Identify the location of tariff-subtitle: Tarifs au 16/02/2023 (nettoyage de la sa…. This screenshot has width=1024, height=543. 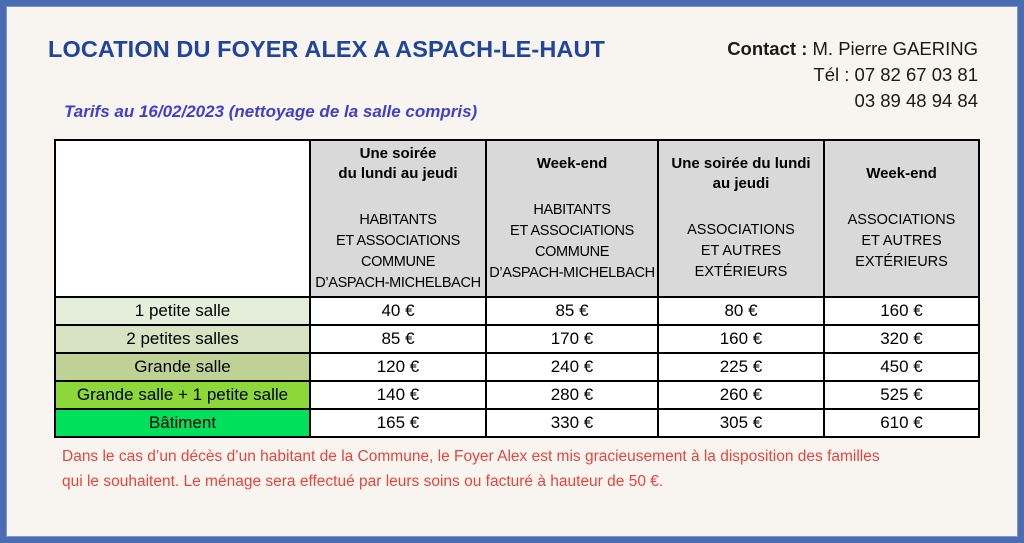
(271, 111).